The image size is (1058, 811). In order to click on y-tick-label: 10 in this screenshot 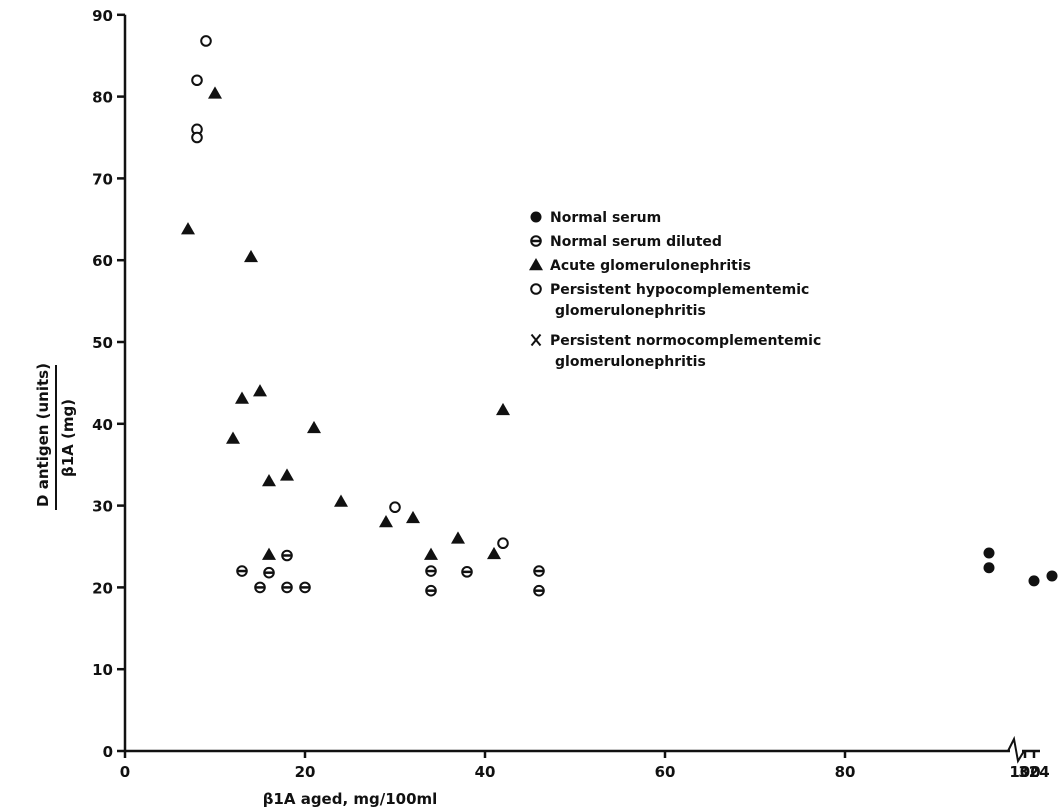, I will do `click(102, 670)`.